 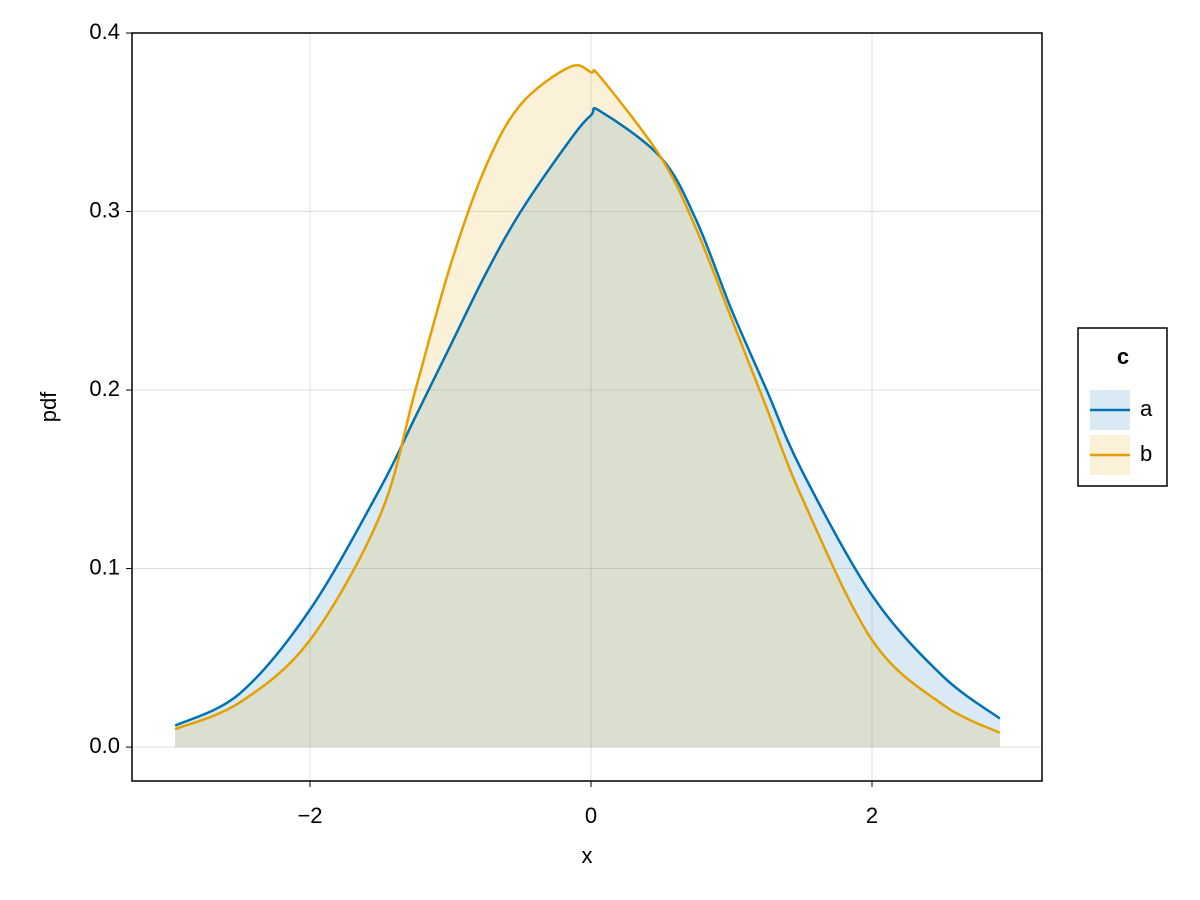 What do you see at coordinates (587, 855) in the screenshot?
I see `x-axis-label: x` at bounding box center [587, 855].